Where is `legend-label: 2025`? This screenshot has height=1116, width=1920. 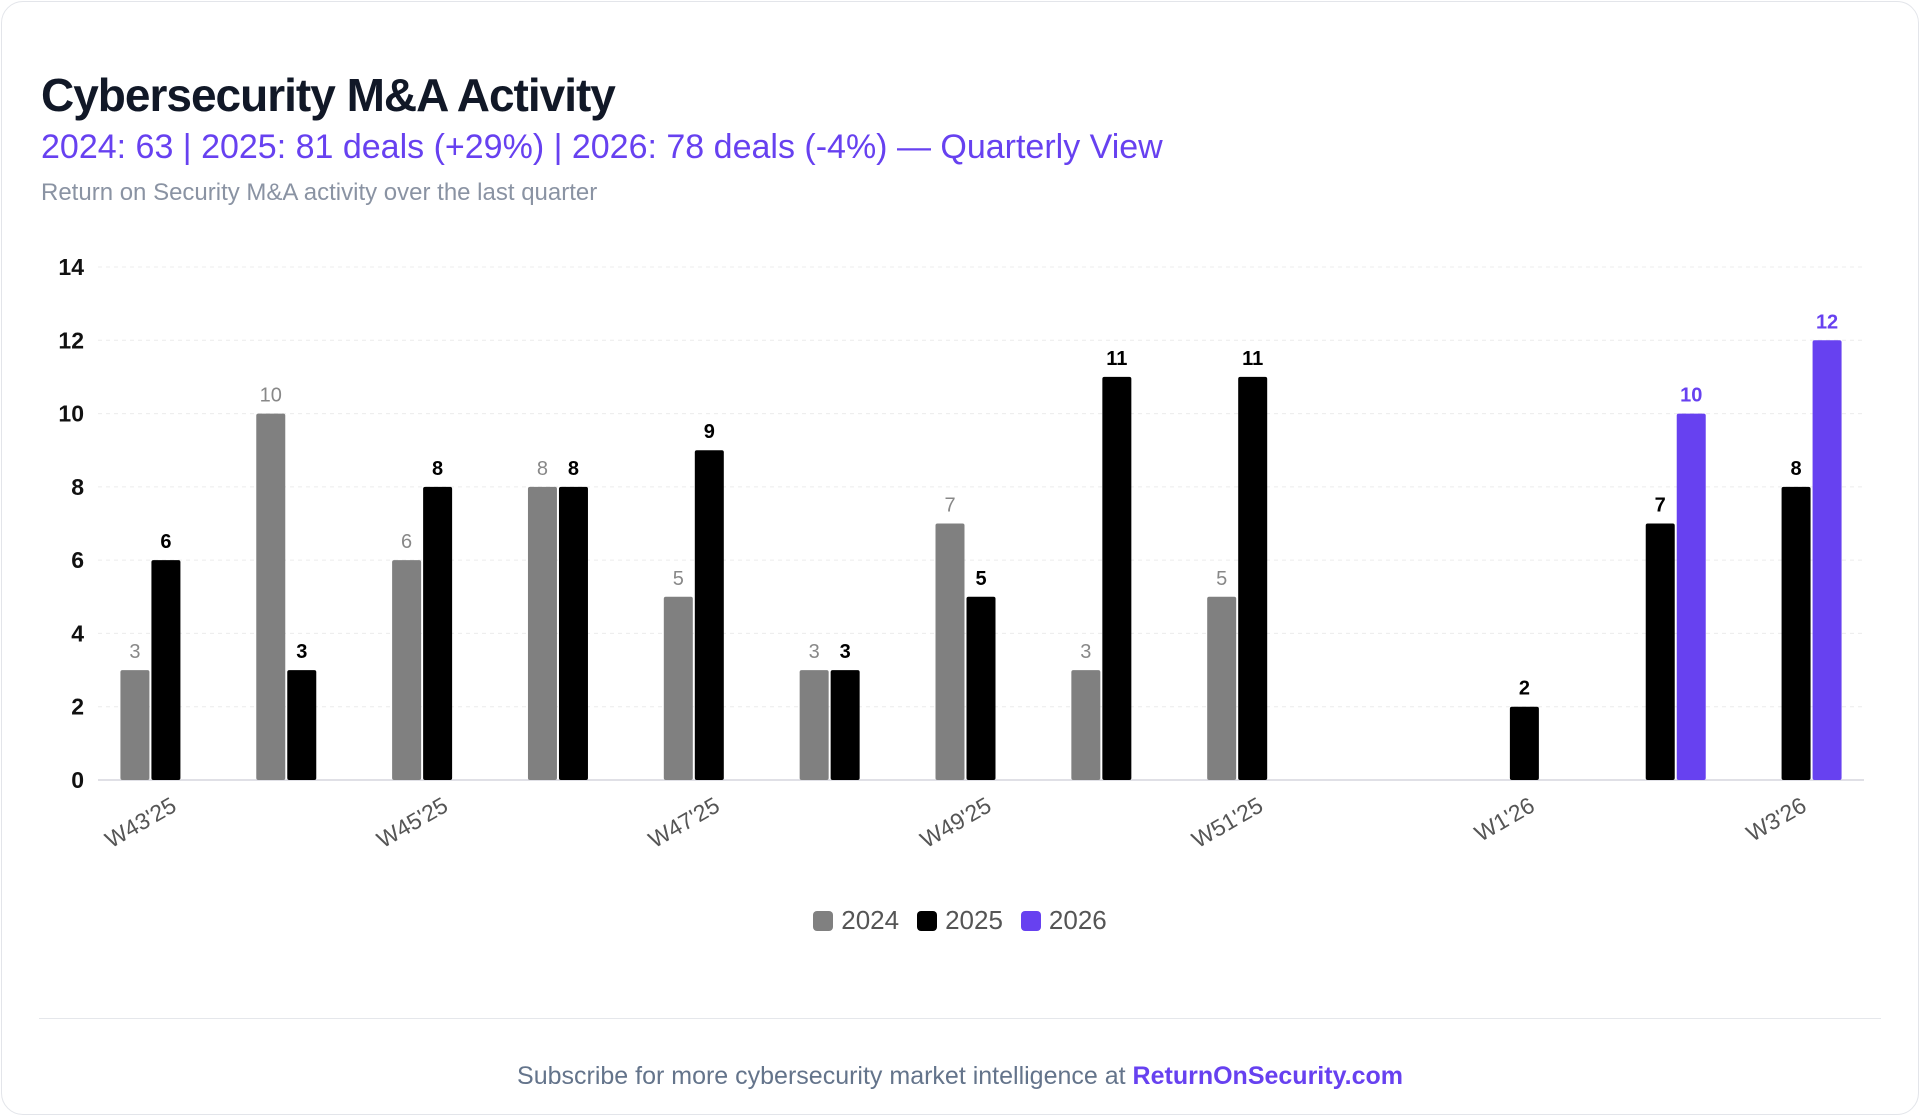
legend-label: 2025 is located at coordinates (974, 920).